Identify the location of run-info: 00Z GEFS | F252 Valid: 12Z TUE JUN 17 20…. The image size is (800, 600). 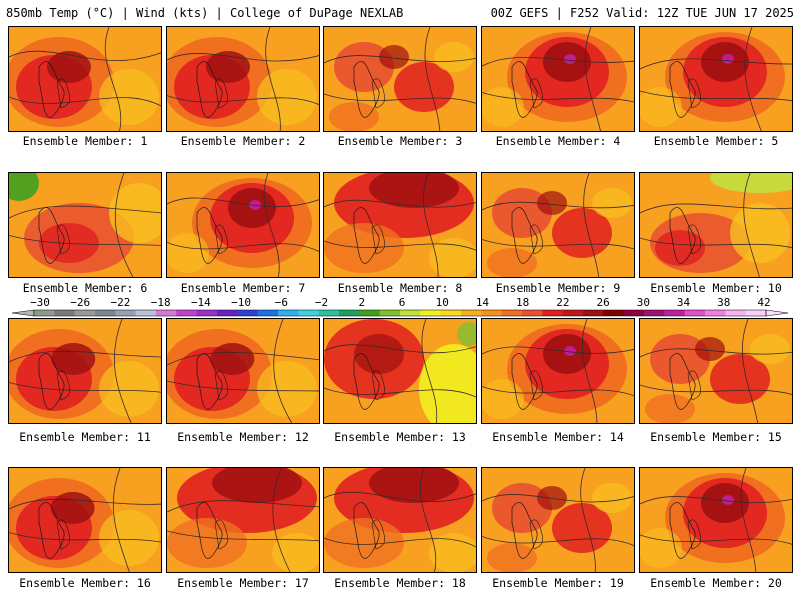
(642, 13).